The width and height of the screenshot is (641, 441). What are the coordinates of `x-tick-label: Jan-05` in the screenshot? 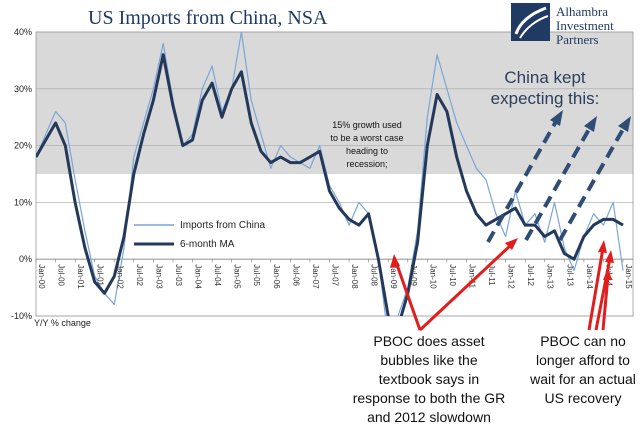 It's located at (237, 276).